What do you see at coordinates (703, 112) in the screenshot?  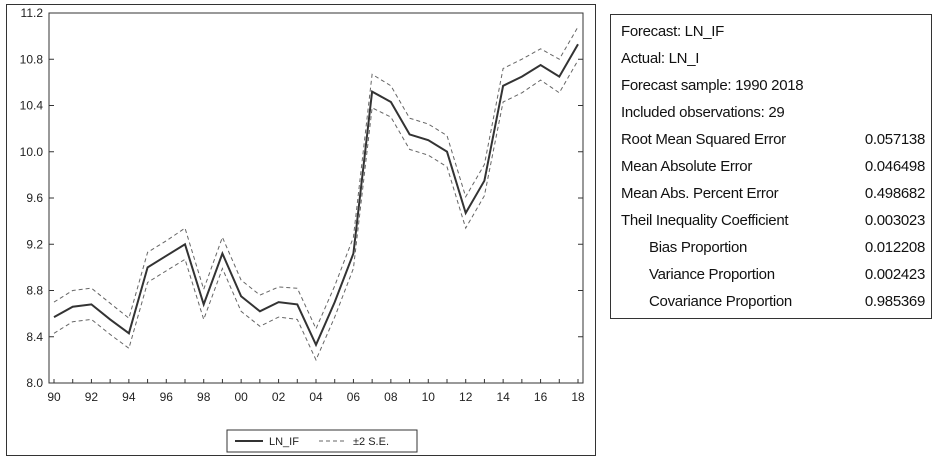 I see `included-observations-label: Included observations: 29` at bounding box center [703, 112].